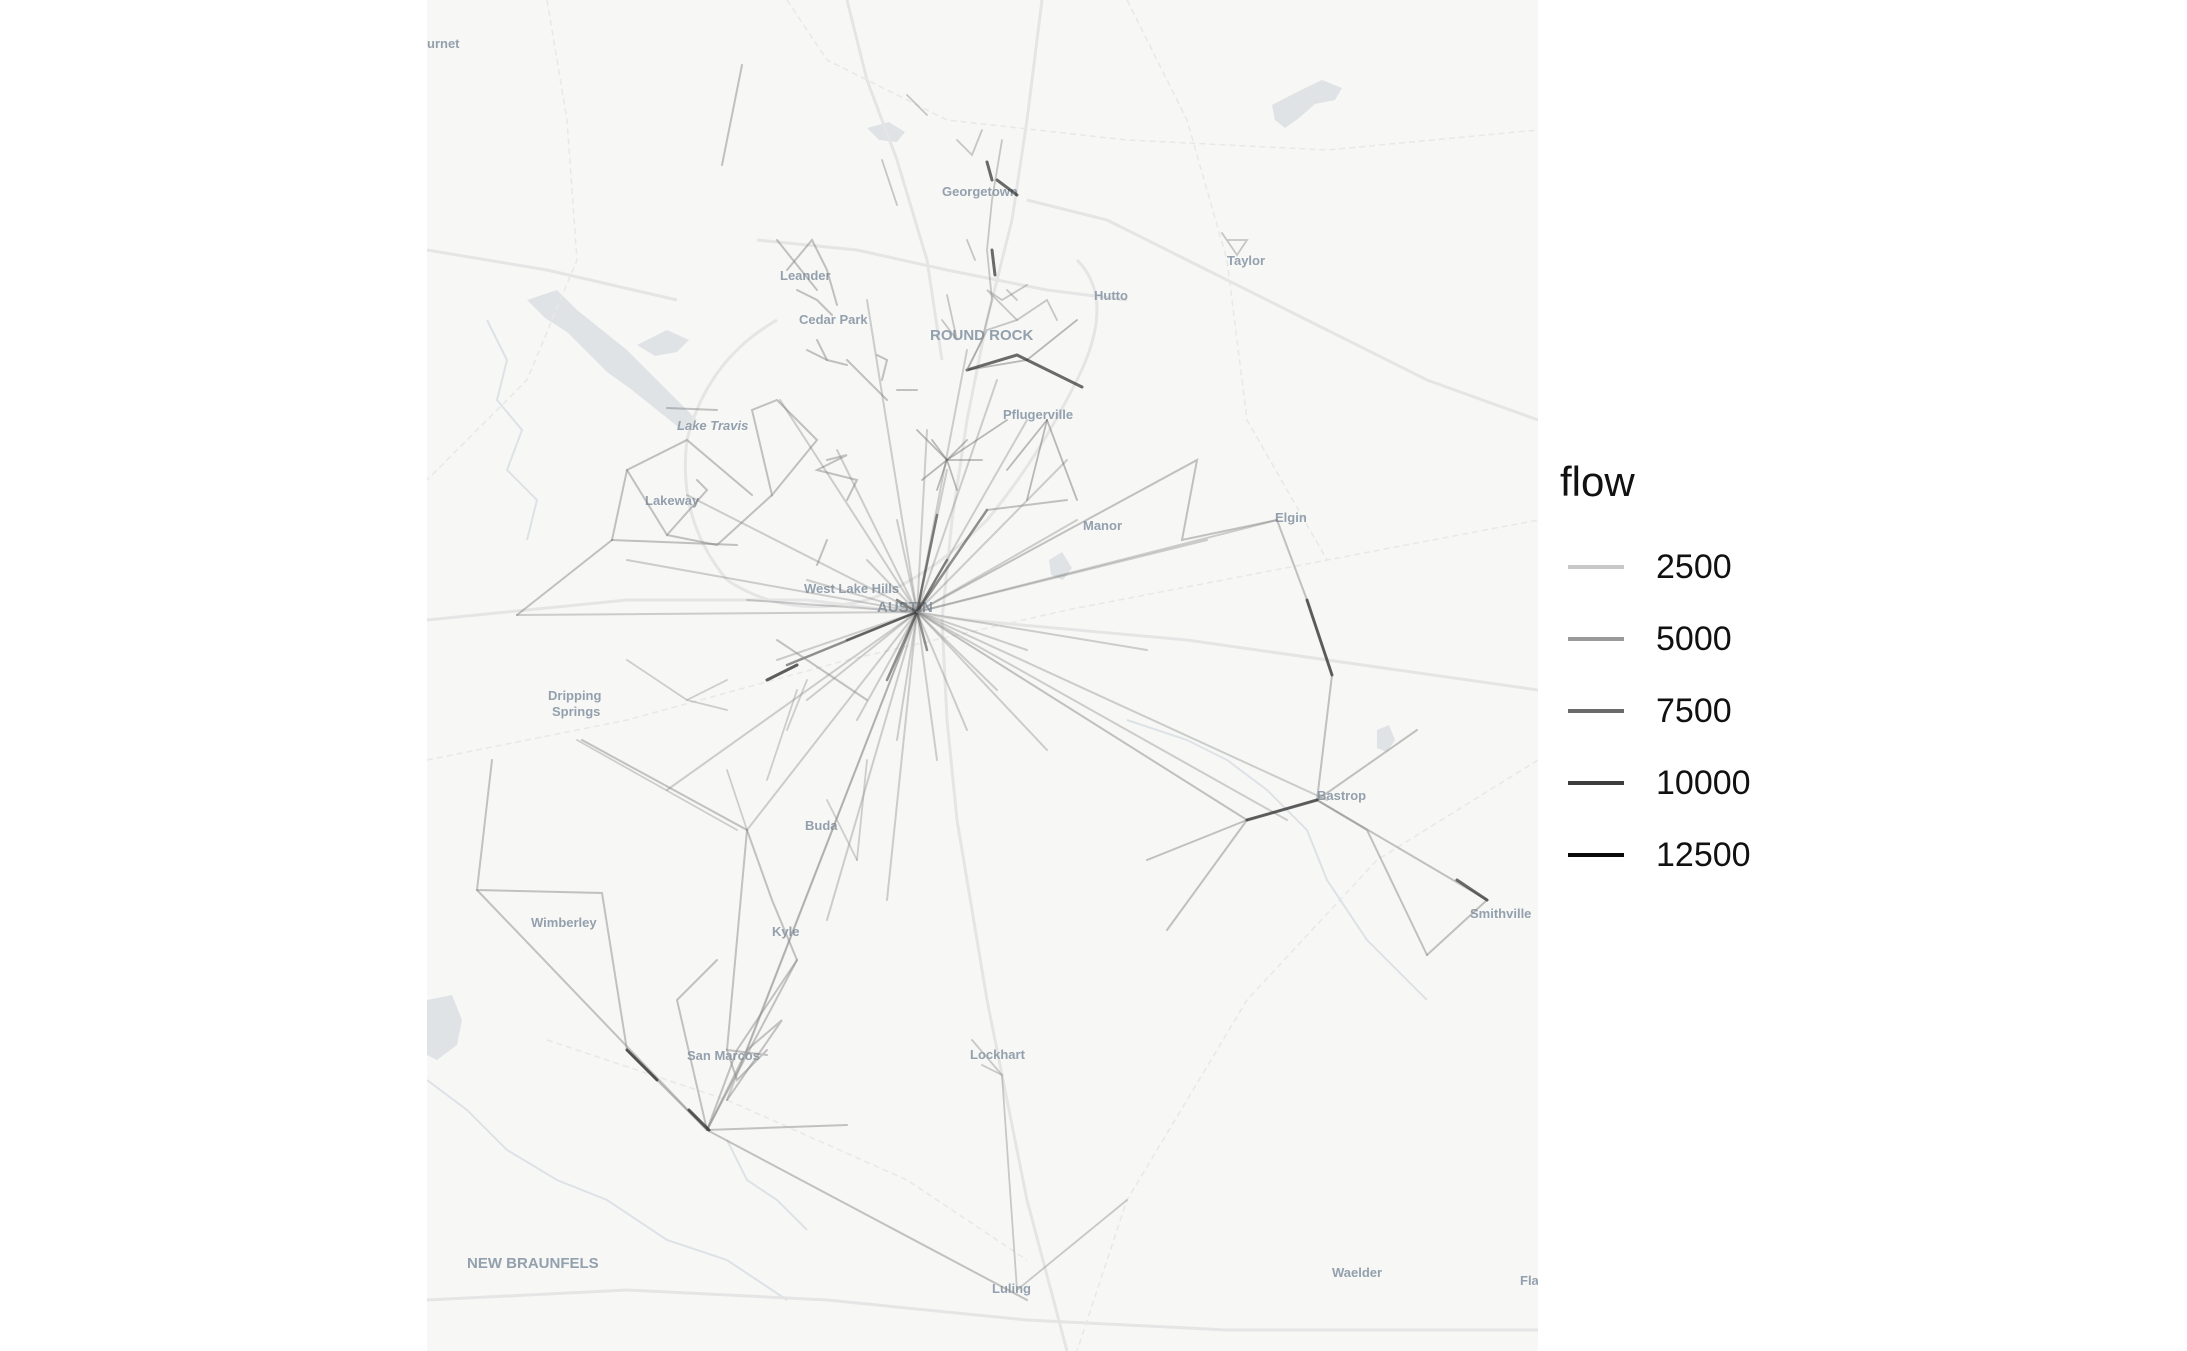 This screenshot has height=1351, width=2187. Describe the element at coordinates (612, 360) in the screenshot. I see `lake-travis` at that location.